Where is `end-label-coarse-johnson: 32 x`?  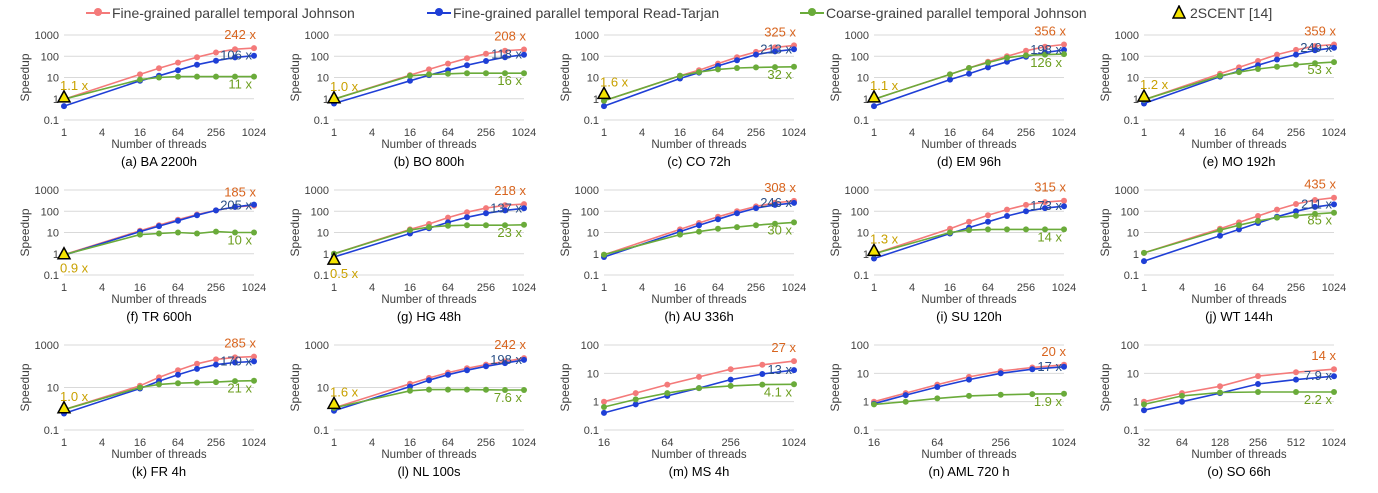
end-label-coarse-johnson: 32 x is located at coordinates (779, 74).